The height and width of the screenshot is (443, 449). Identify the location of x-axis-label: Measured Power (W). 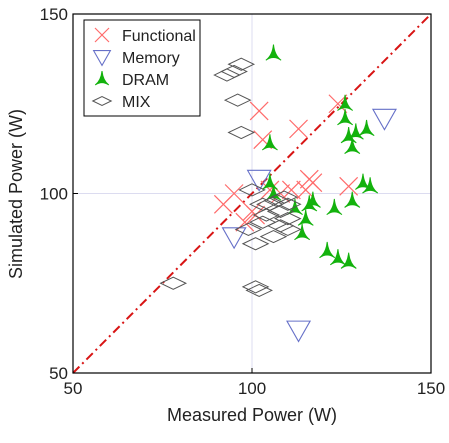
(252, 415).